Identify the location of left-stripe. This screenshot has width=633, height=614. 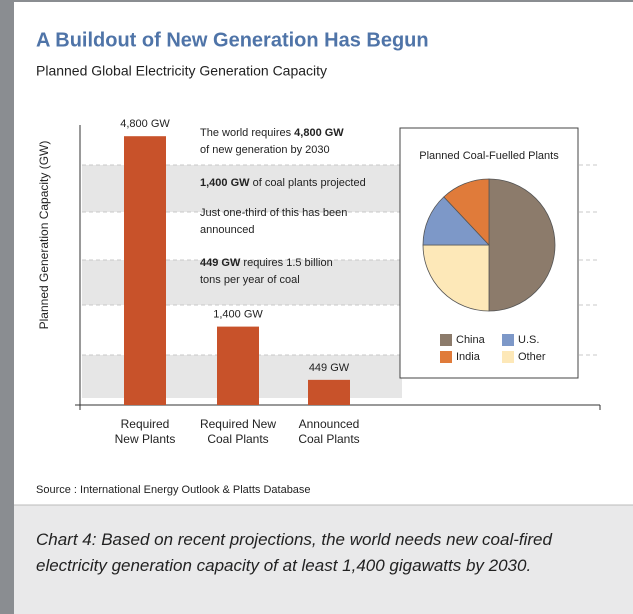
(7, 307).